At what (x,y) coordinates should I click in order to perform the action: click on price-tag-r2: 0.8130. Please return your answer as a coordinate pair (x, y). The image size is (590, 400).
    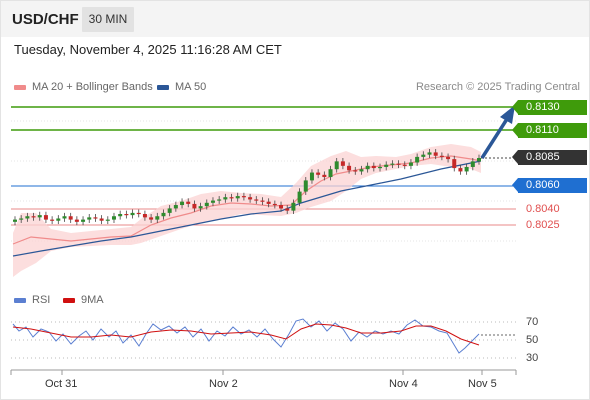
    Looking at the image, I should click on (549, 107).